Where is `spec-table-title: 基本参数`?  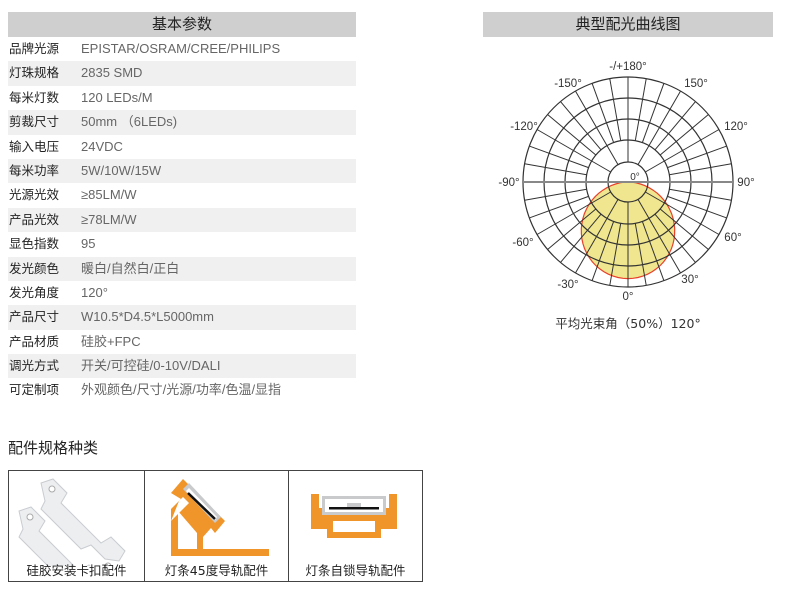 spec-table-title: 基本参数 is located at coordinates (182, 24).